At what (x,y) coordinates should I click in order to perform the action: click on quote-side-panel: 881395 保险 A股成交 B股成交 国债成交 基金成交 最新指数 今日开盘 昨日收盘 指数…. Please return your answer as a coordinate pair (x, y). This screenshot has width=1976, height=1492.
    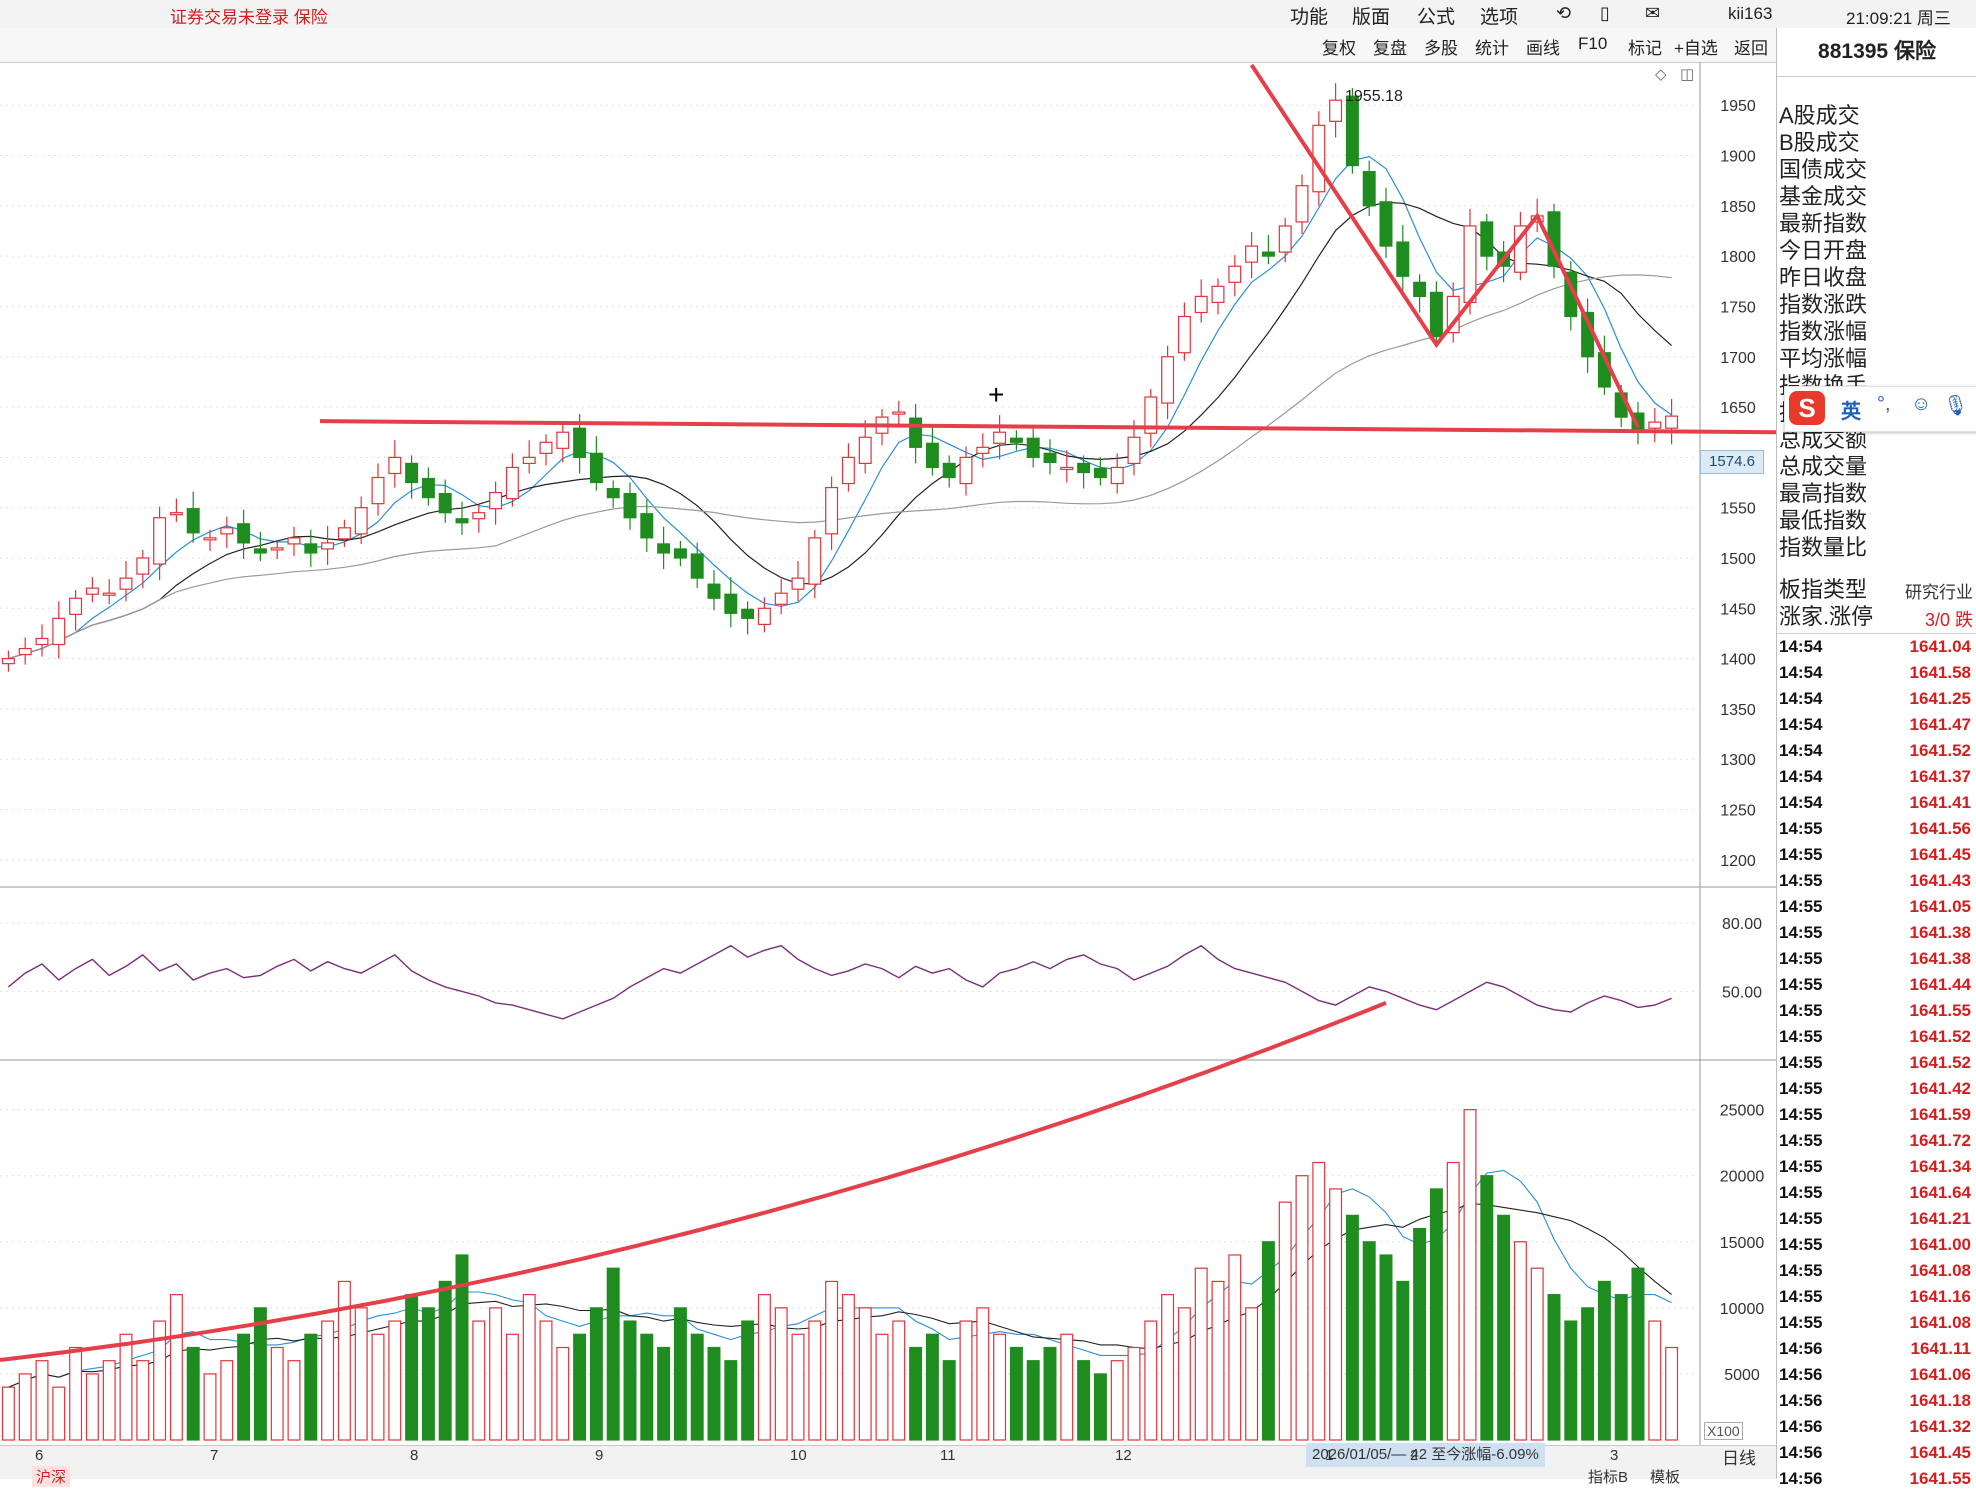
    Looking at the image, I should click on (1876, 758).